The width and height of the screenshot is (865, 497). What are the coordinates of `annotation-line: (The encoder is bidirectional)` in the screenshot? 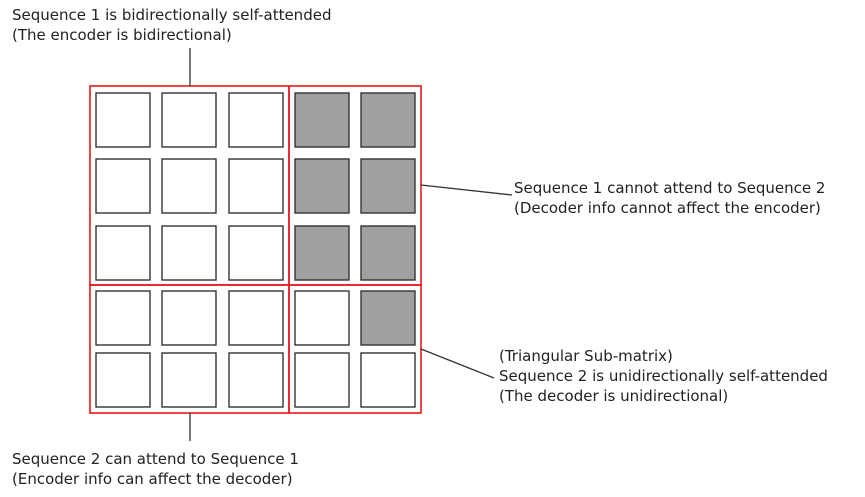 It's located at (122, 35).